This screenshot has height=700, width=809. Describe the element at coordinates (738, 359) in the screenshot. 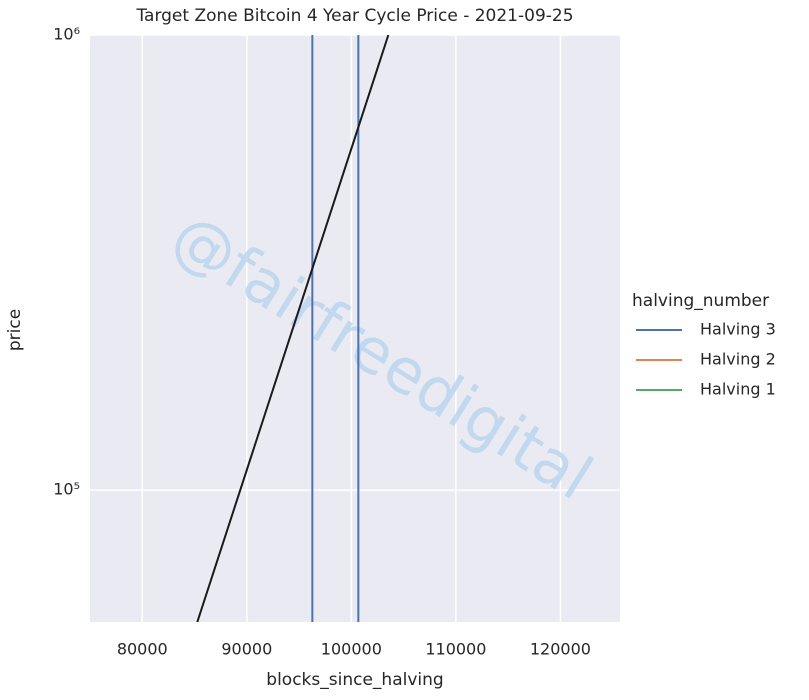

I see `legend-label: Halving 2` at that location.